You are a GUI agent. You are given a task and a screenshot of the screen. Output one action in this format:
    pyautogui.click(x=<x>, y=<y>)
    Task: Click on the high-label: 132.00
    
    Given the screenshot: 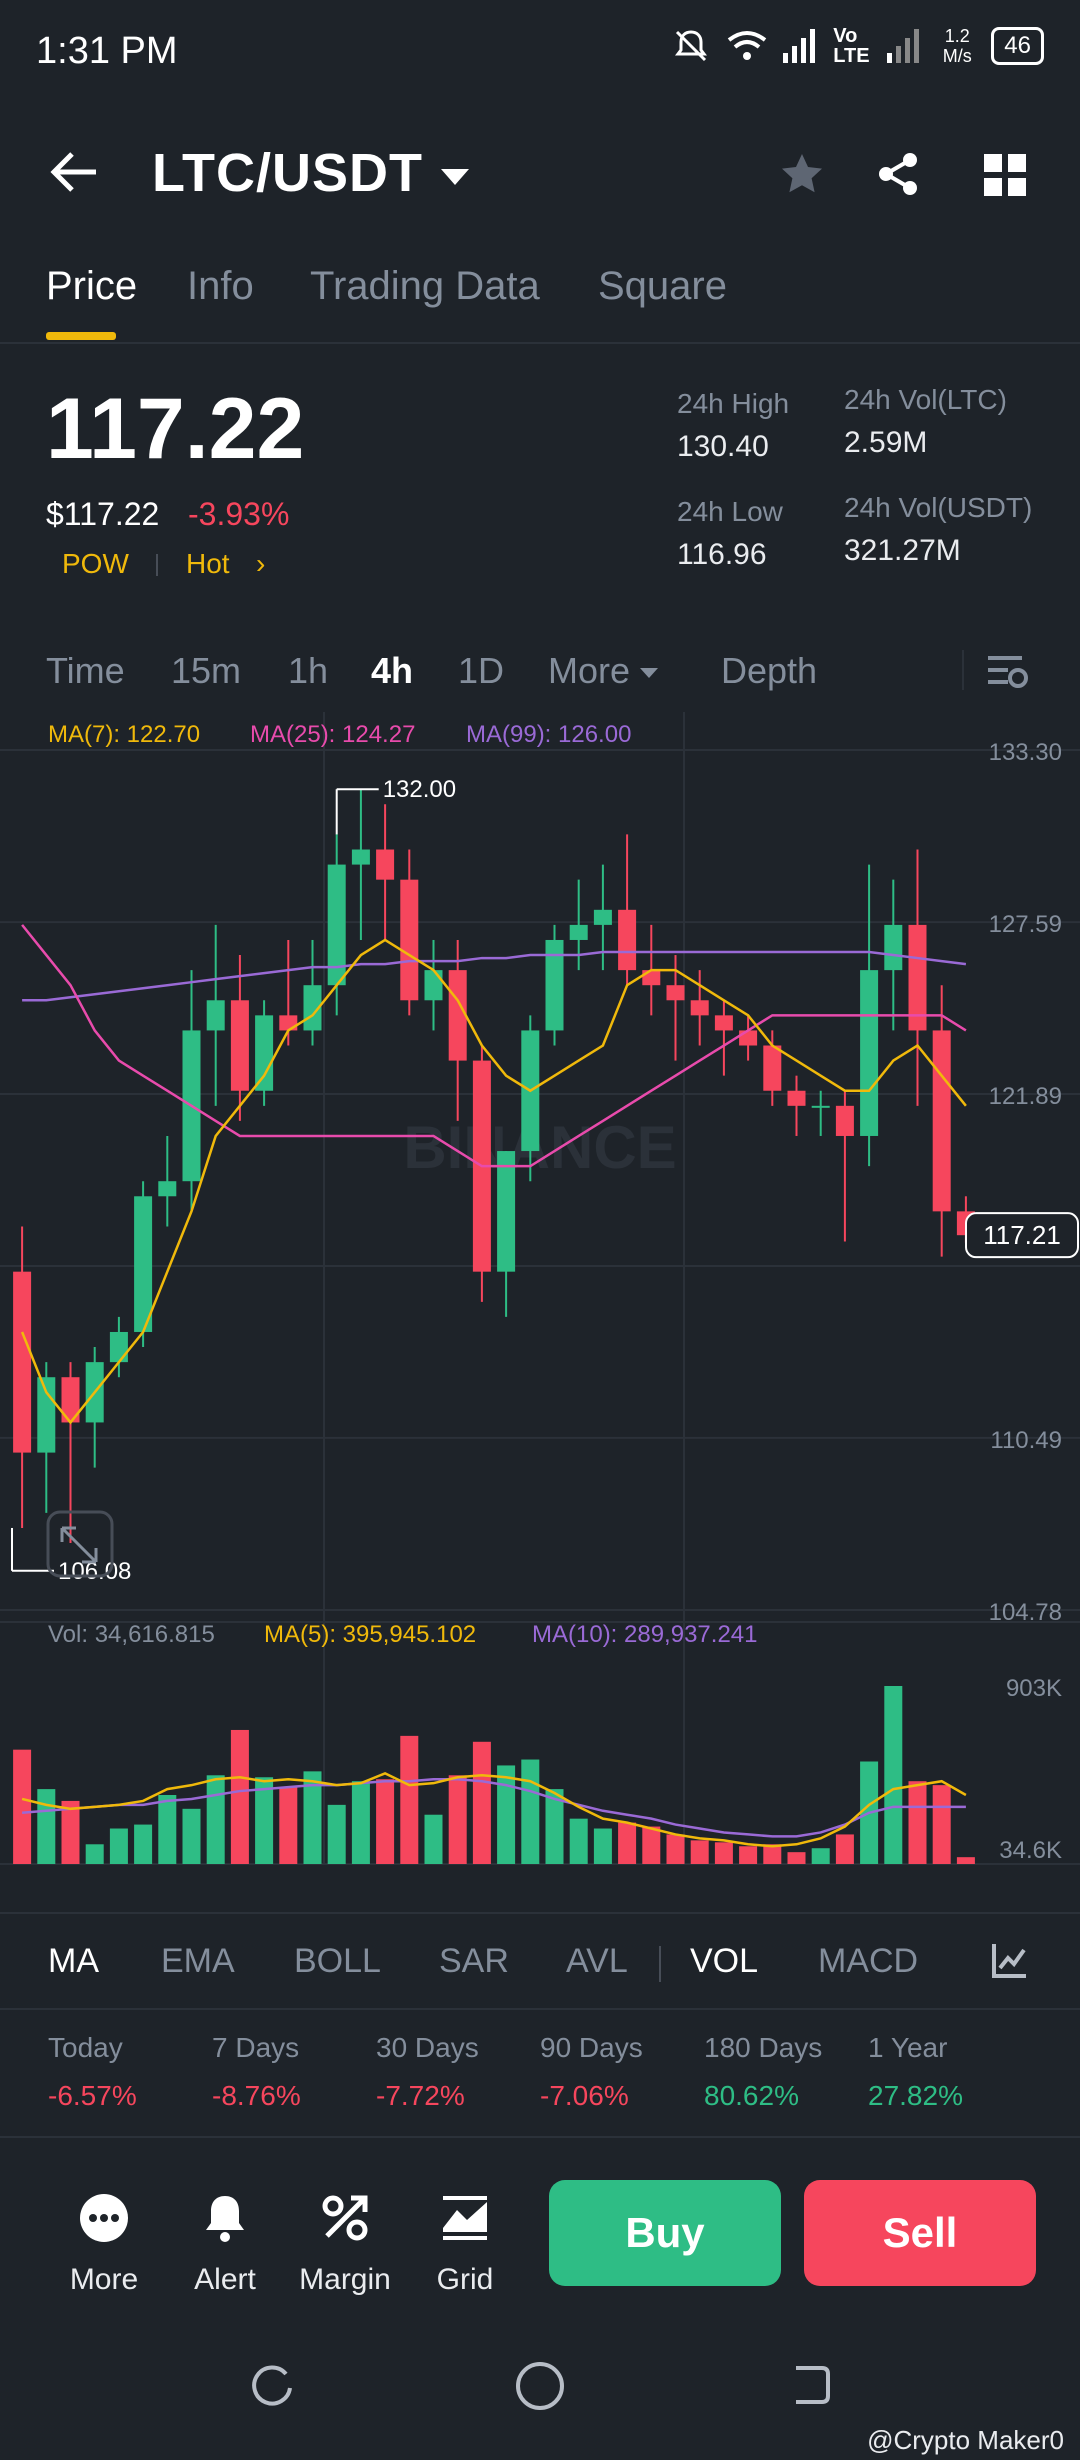 What is the action you would take?
    pyautogui.click(x=419, y=789)
    